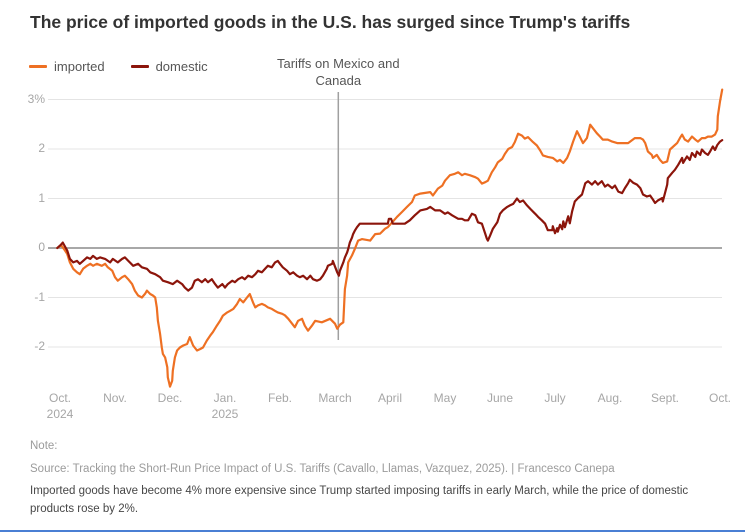 This screenshot has width=745, height=532. Describe the element at coordinates (338, 80) in the screenshot. I see `annotation-line2: Canada` at that location.